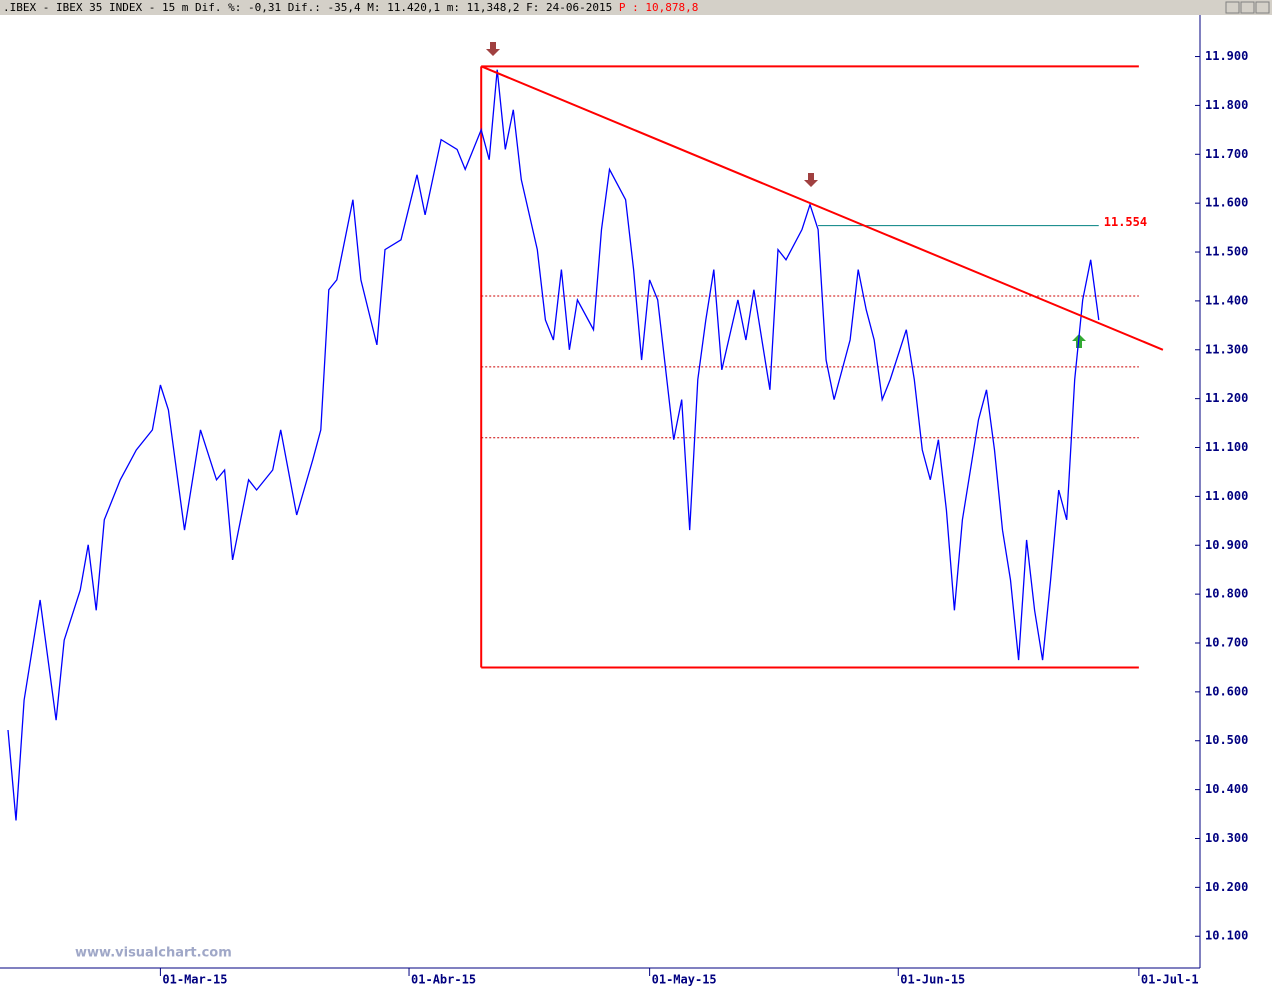  Describe the element at coordinates (1226, 740) in the screenshot. I see `y-tick-label: 10.500` at that location.